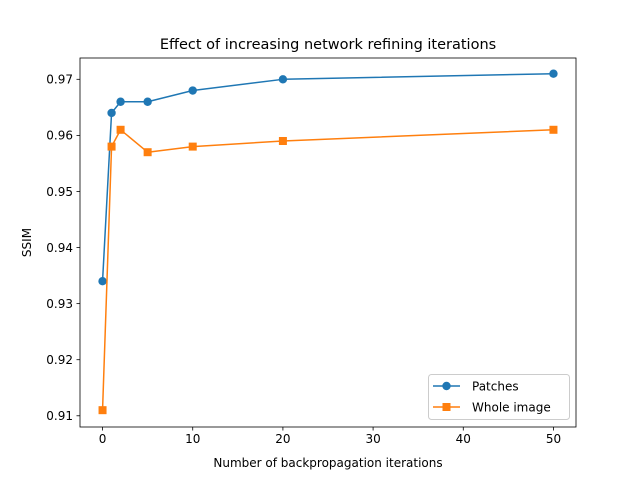 This screenshot has width=640, height=484. I want to click on legend-entry-whole-image: Whole image, so click(492, 408).